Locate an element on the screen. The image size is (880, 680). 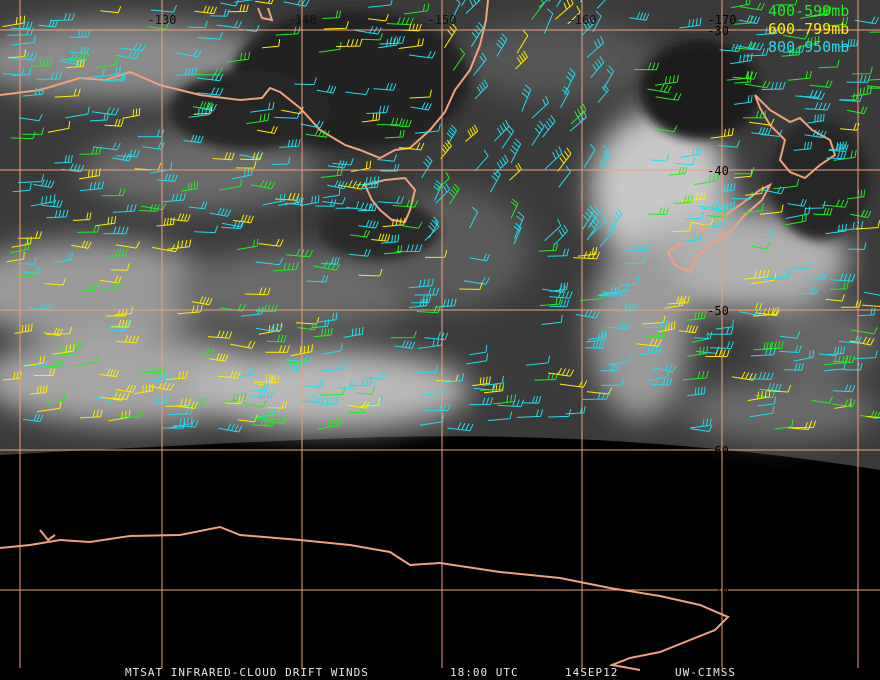
latitude-label: -30 is located at coordinates (718, 31).